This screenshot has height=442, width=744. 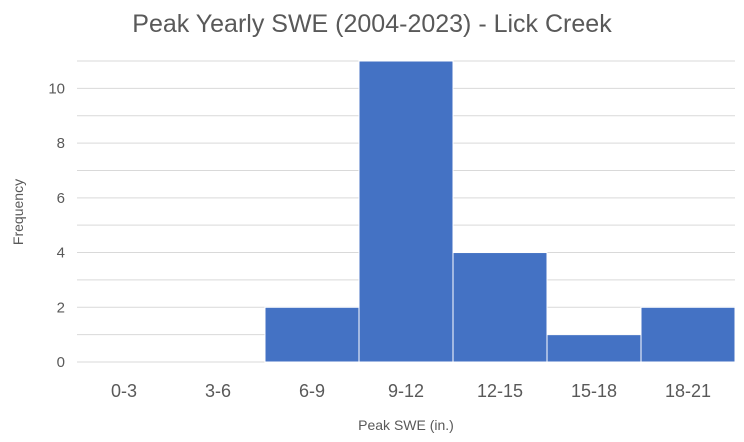 What do you see at coordinates (218, 391) in the screenshot?
I see `x-category-label: 3-6` at bounding box center [218, 391].